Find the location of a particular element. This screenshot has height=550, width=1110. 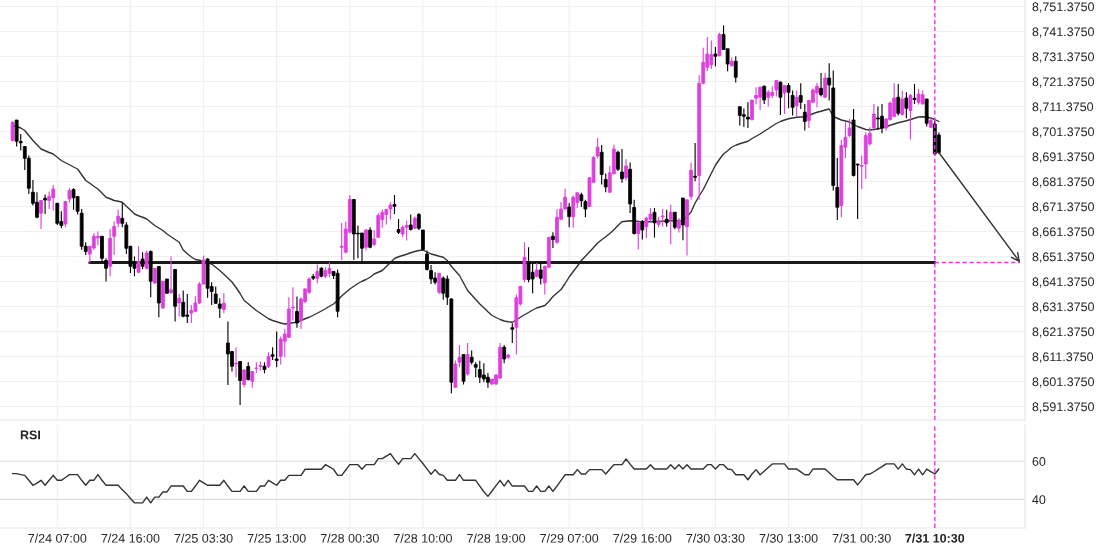

y-tick-label: 8,741.3750 is located at coordinates (1063, 32).